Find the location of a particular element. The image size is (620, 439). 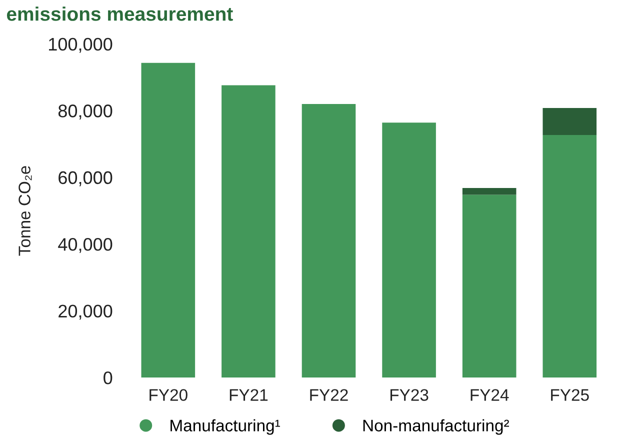

legend-label: Non-manufacturing² is located at coordinates (436, 427).